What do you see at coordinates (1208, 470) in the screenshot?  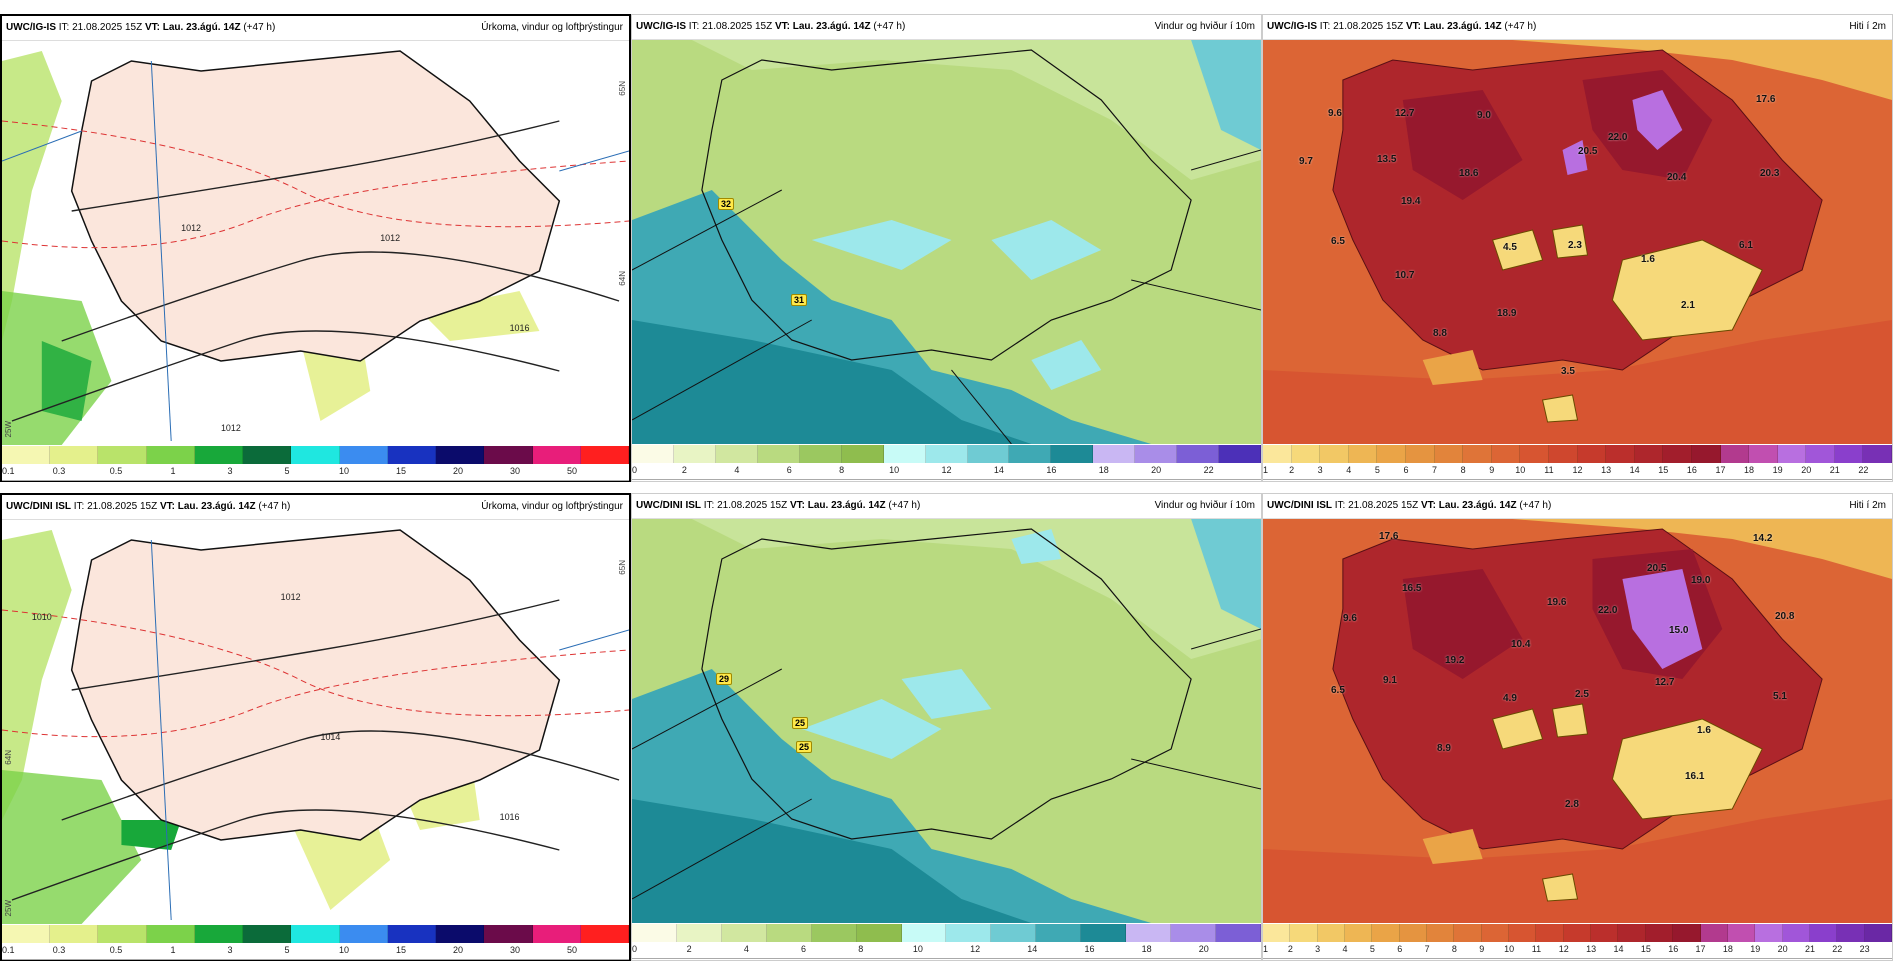 I see `colorbar-tick: 22` at bounding box center [1208, 470].